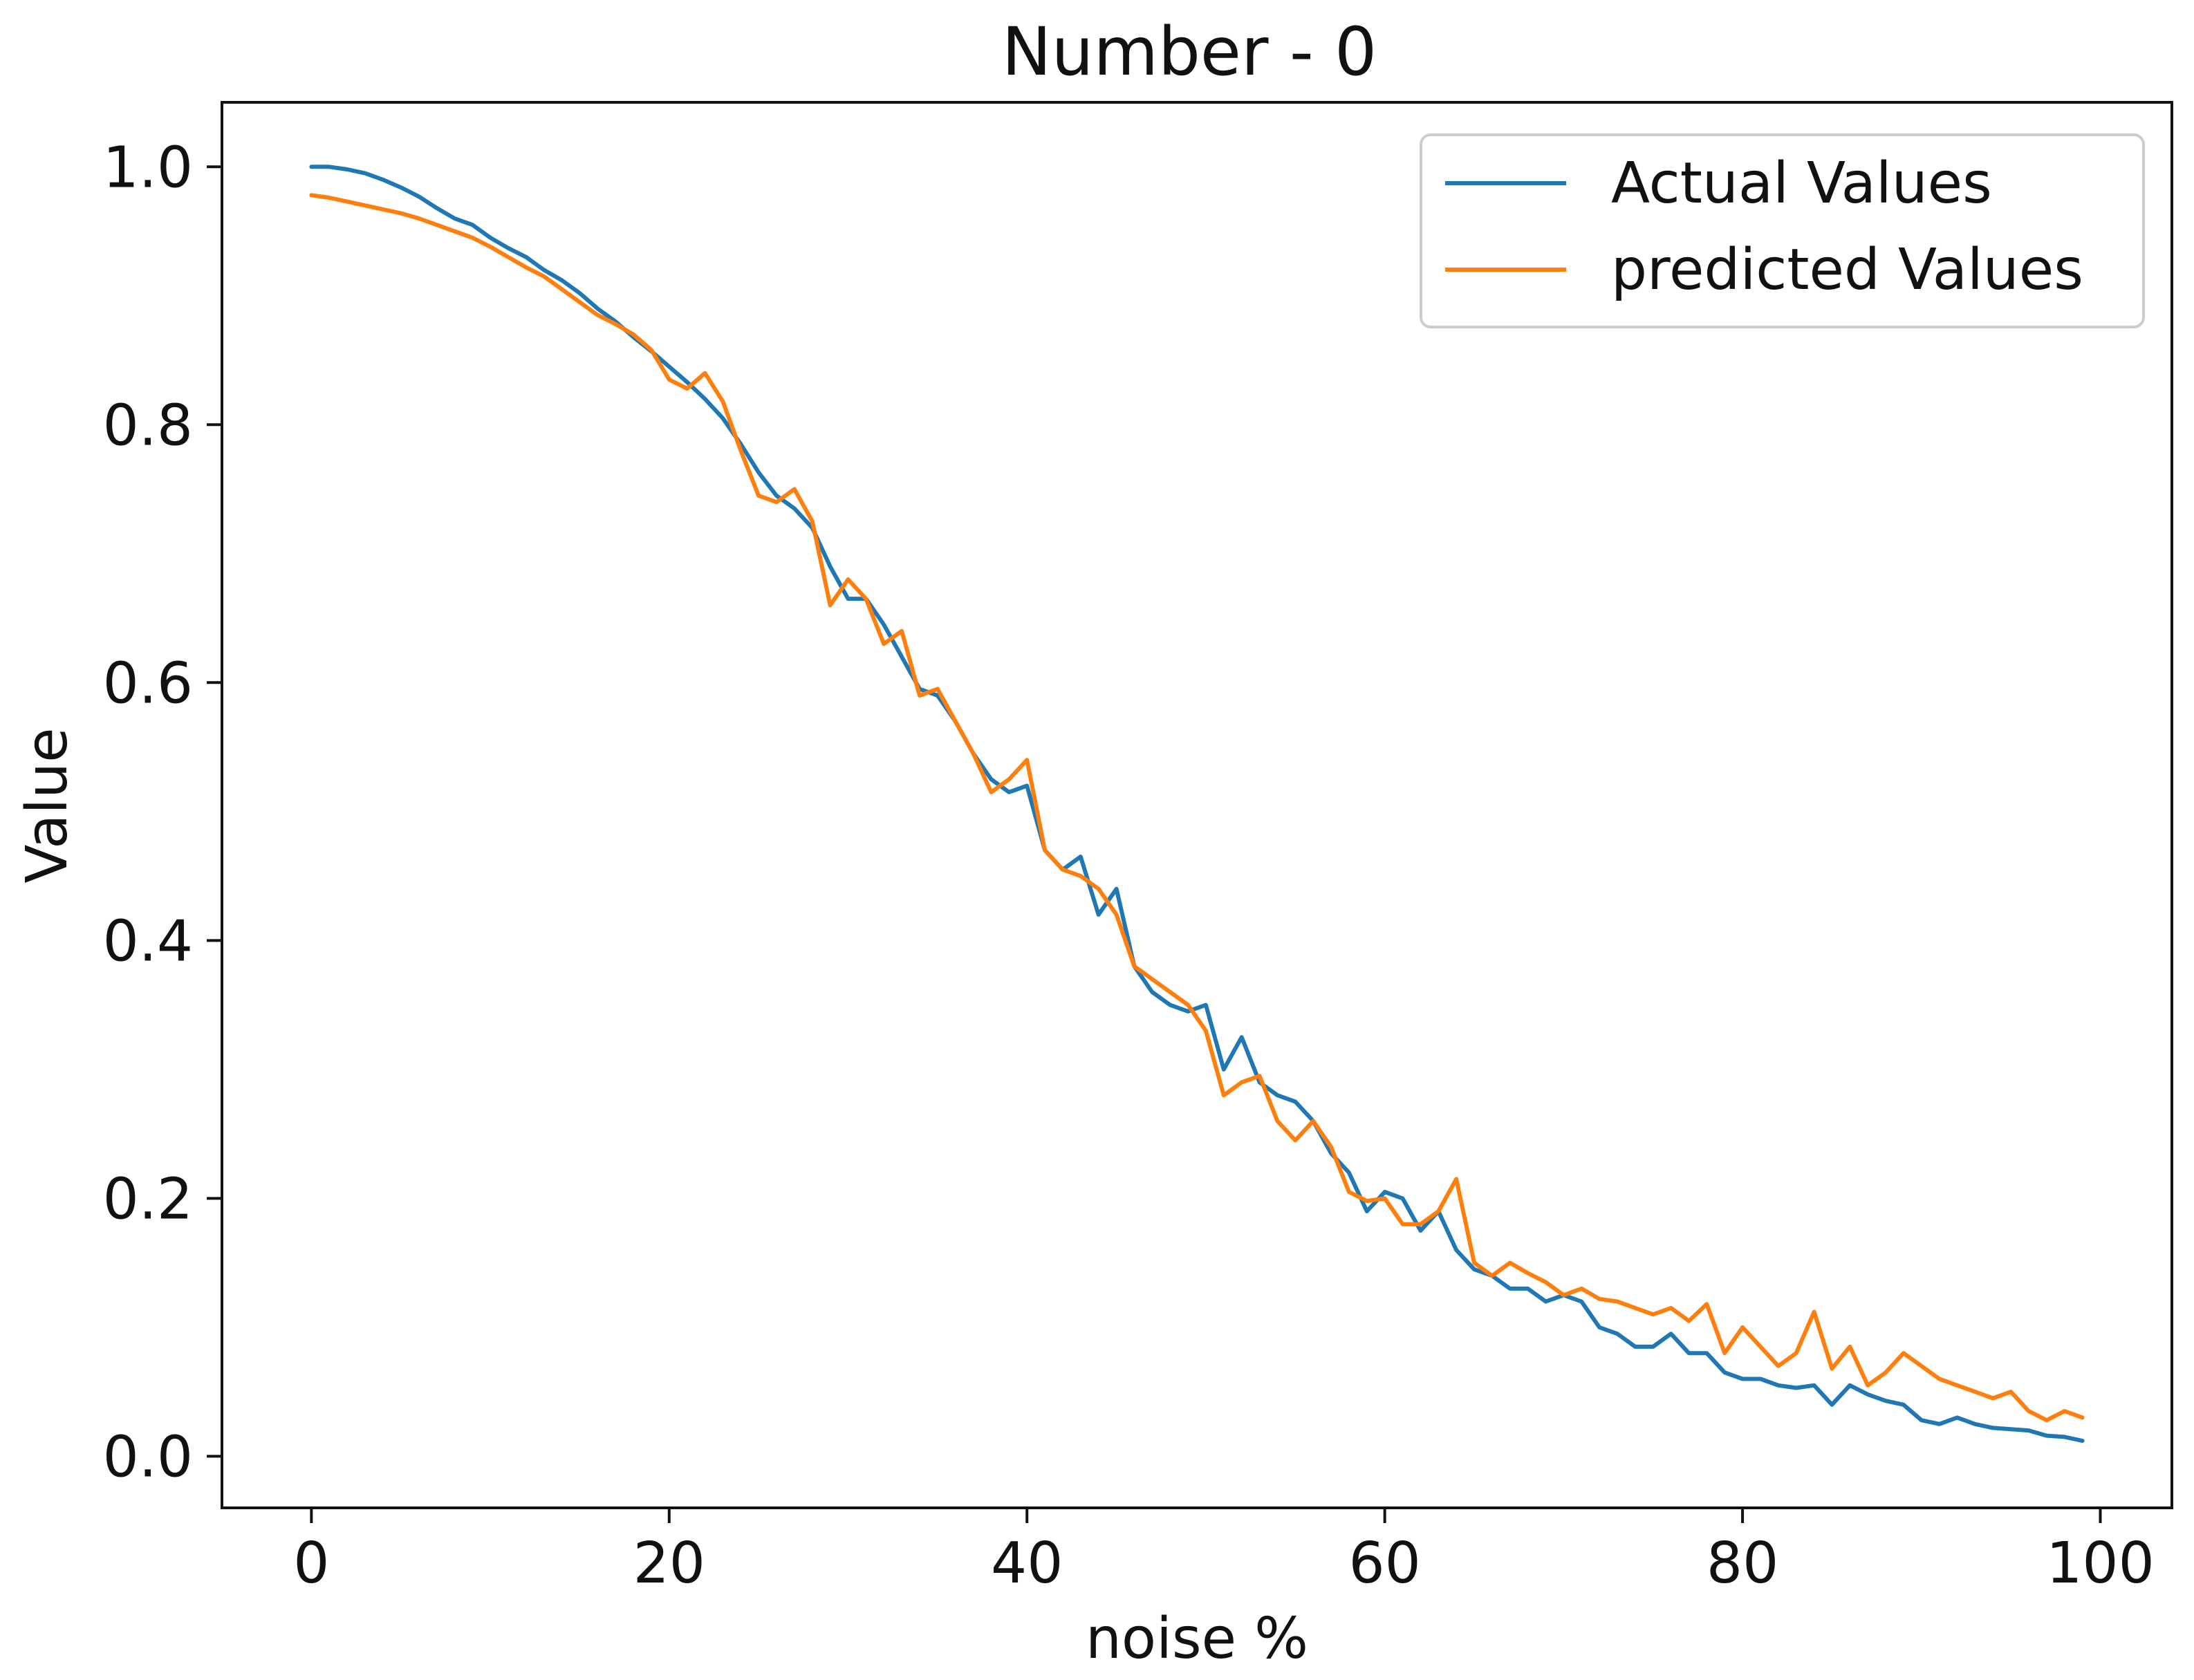 The height and width of the screenshot is (1680, 2194). Describe the element at coordinates (1847, 270) in the screenshot. I see `legend-label-predicted-values: predicted Values` at that location.